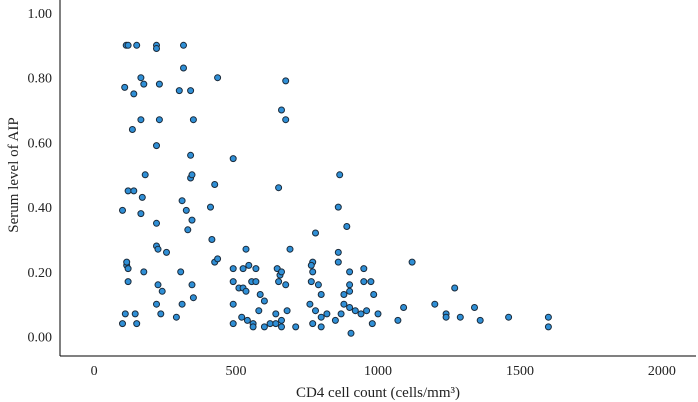  Describe the element at coordinates (40, 338) in the screenshot. I see `y-tick-label: 0.00` at that location.